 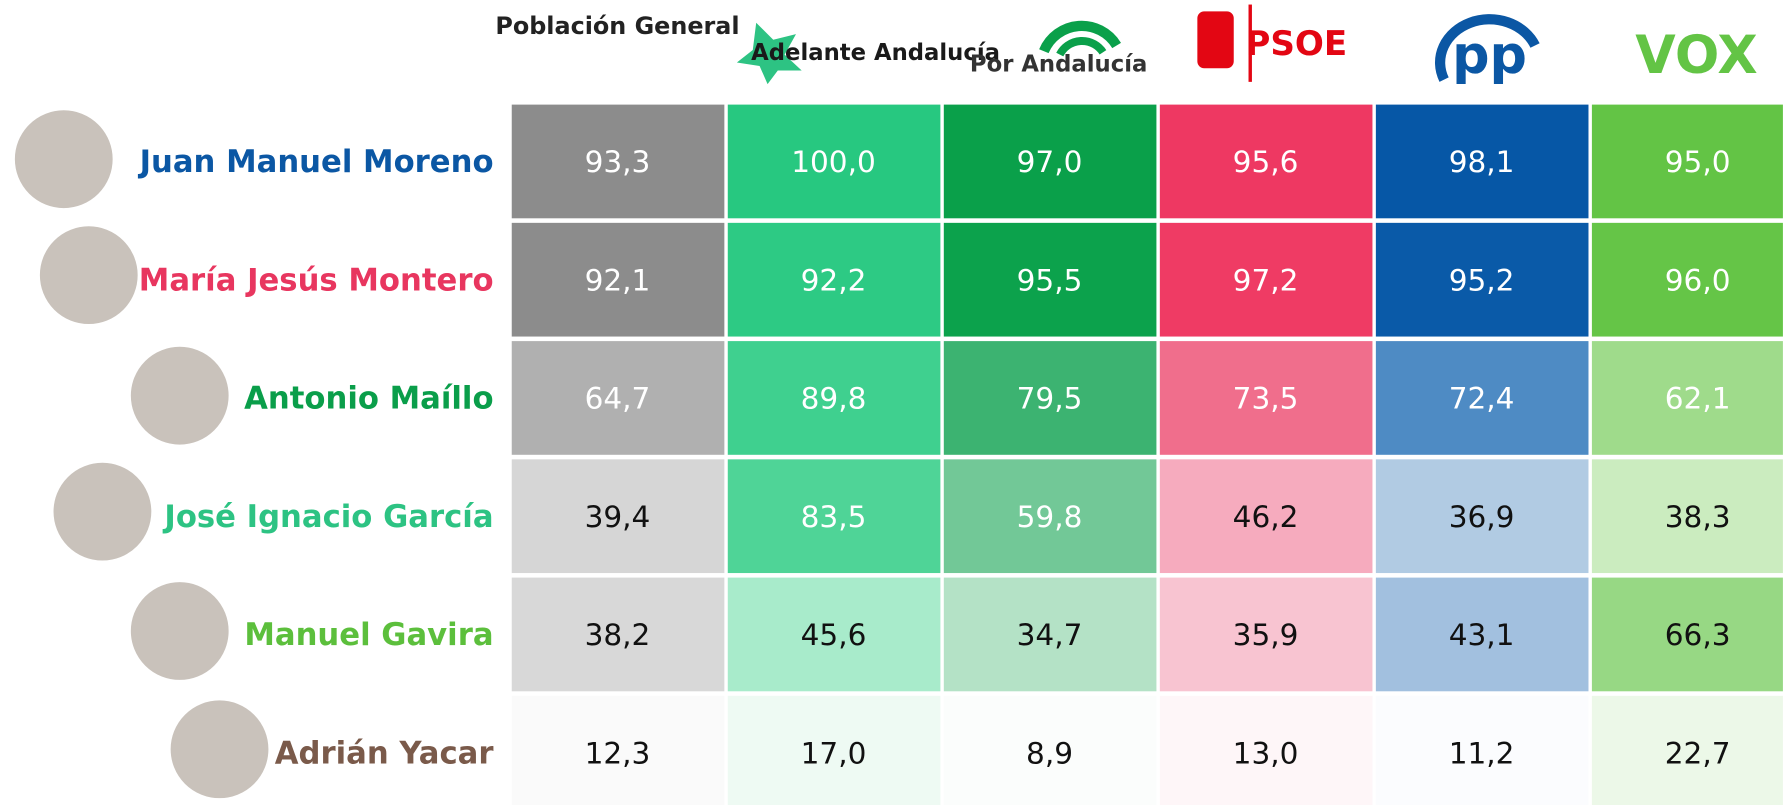 I want to click on candidate-name: José Ignacio García, so click(x=327, y=517).